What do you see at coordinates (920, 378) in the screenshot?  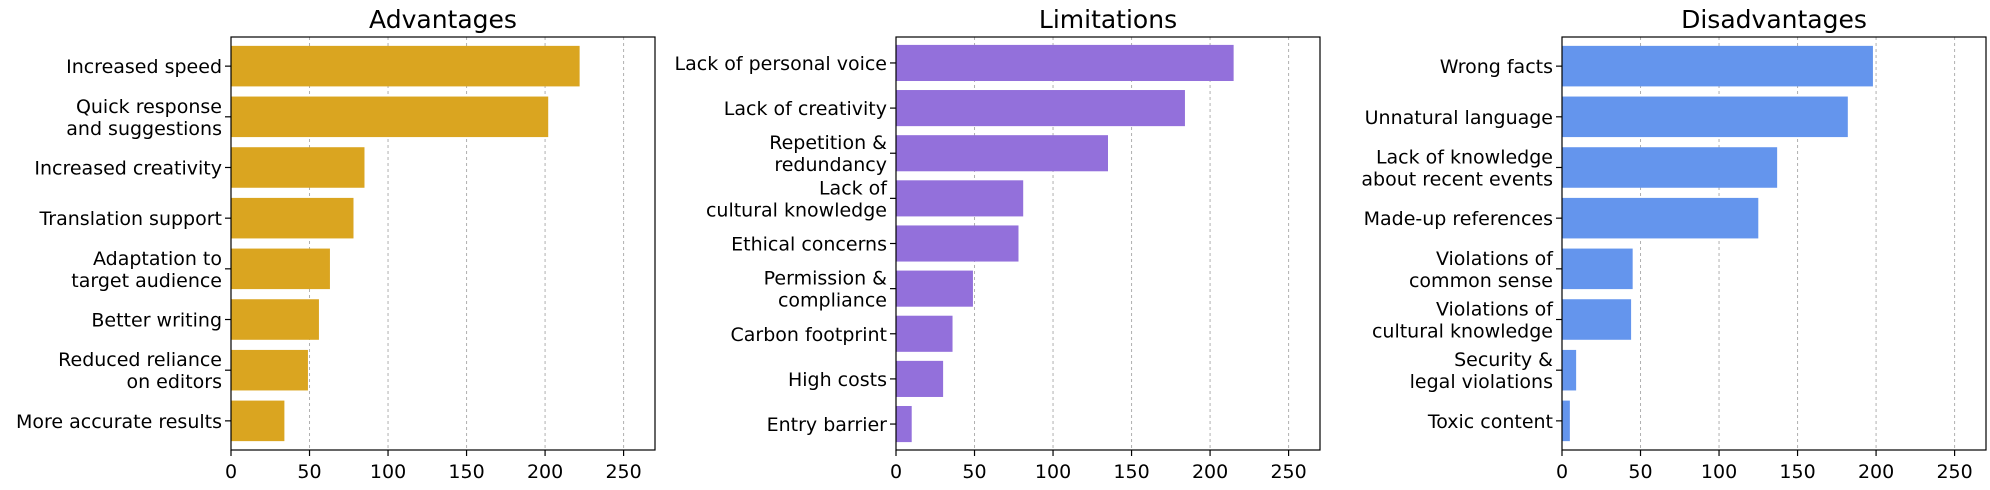 I see `limitations-bar: High costs: 30` at bounding box center [920, 378].